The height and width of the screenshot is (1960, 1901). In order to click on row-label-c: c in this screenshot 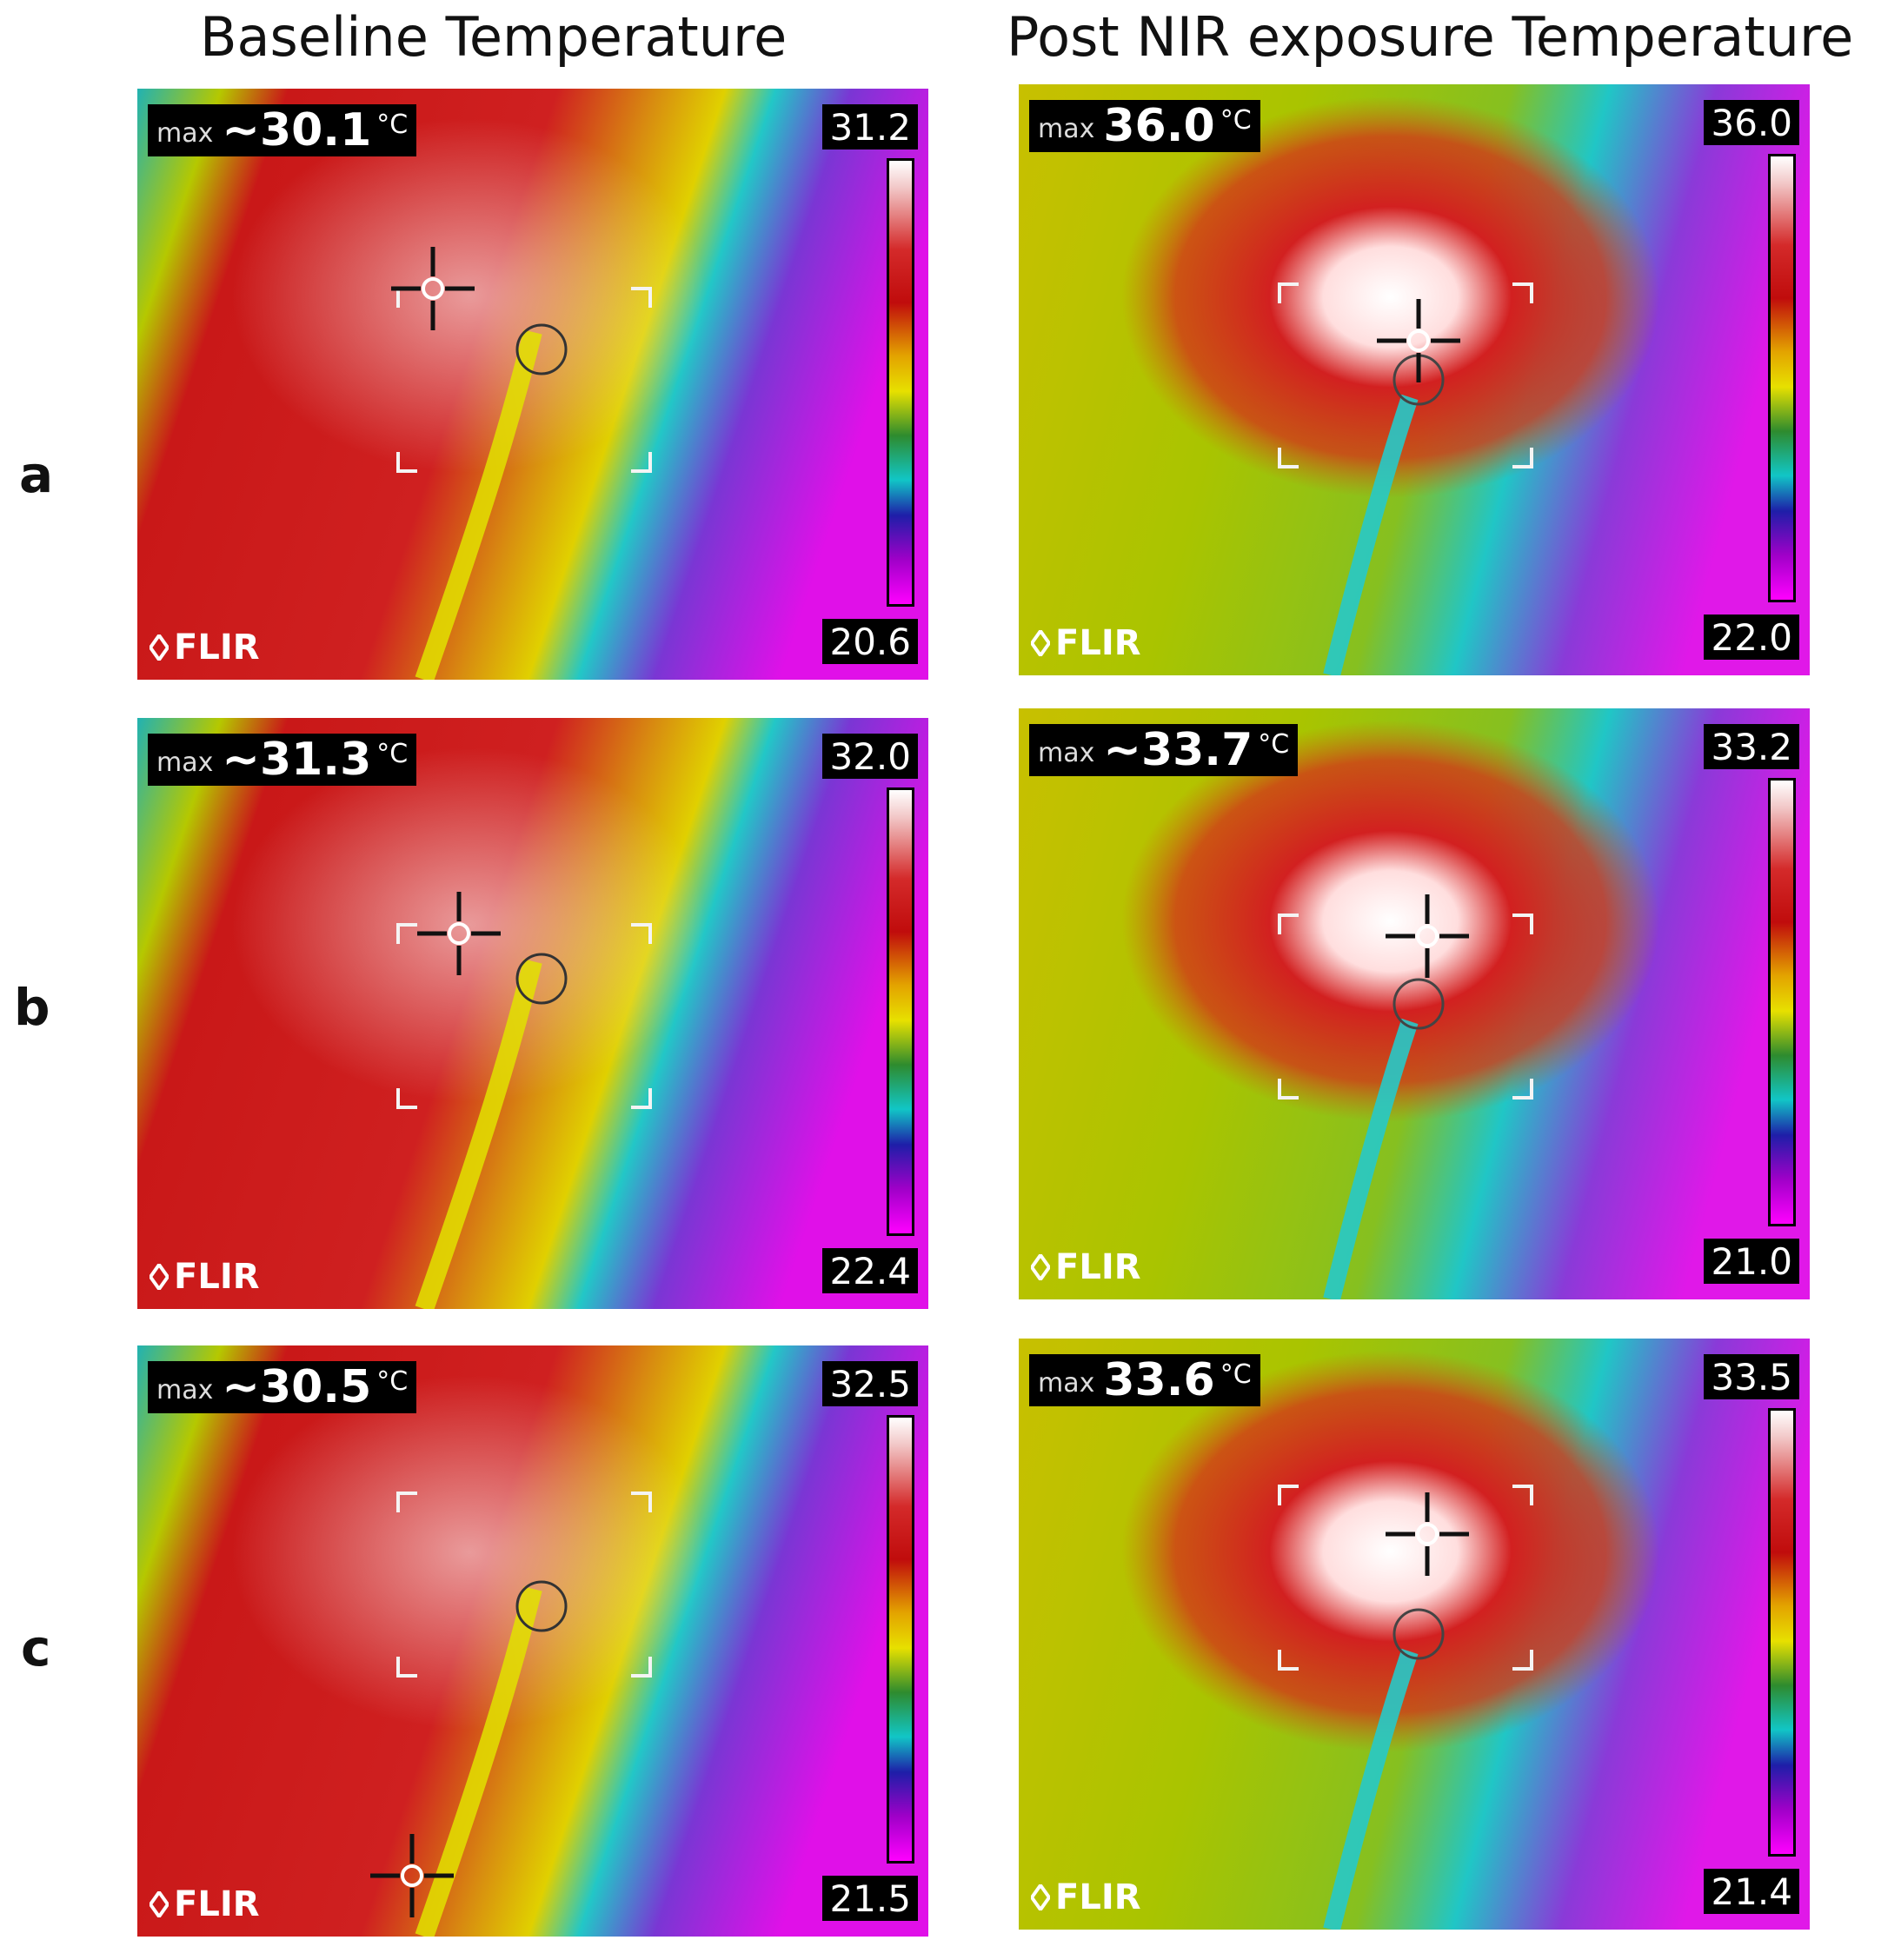, I will do `click(36, 1648)`.